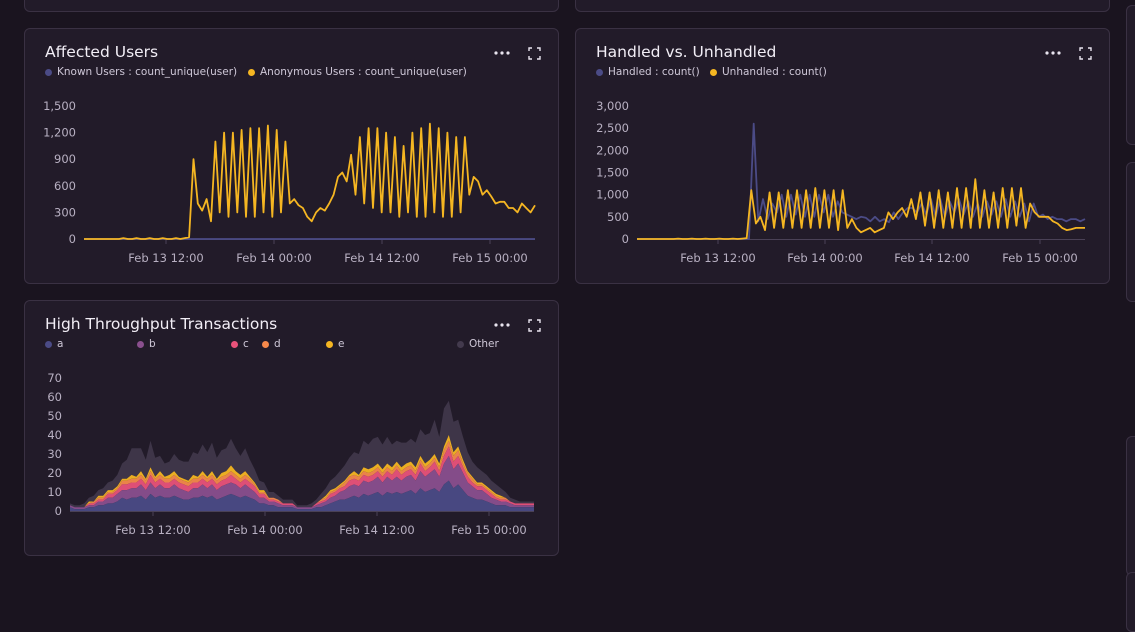 This screenshot has width=1135, height=632. Describe the element at coordinates (65, 159) in the screenshot. I see `y-tick-label: 900` at that location.